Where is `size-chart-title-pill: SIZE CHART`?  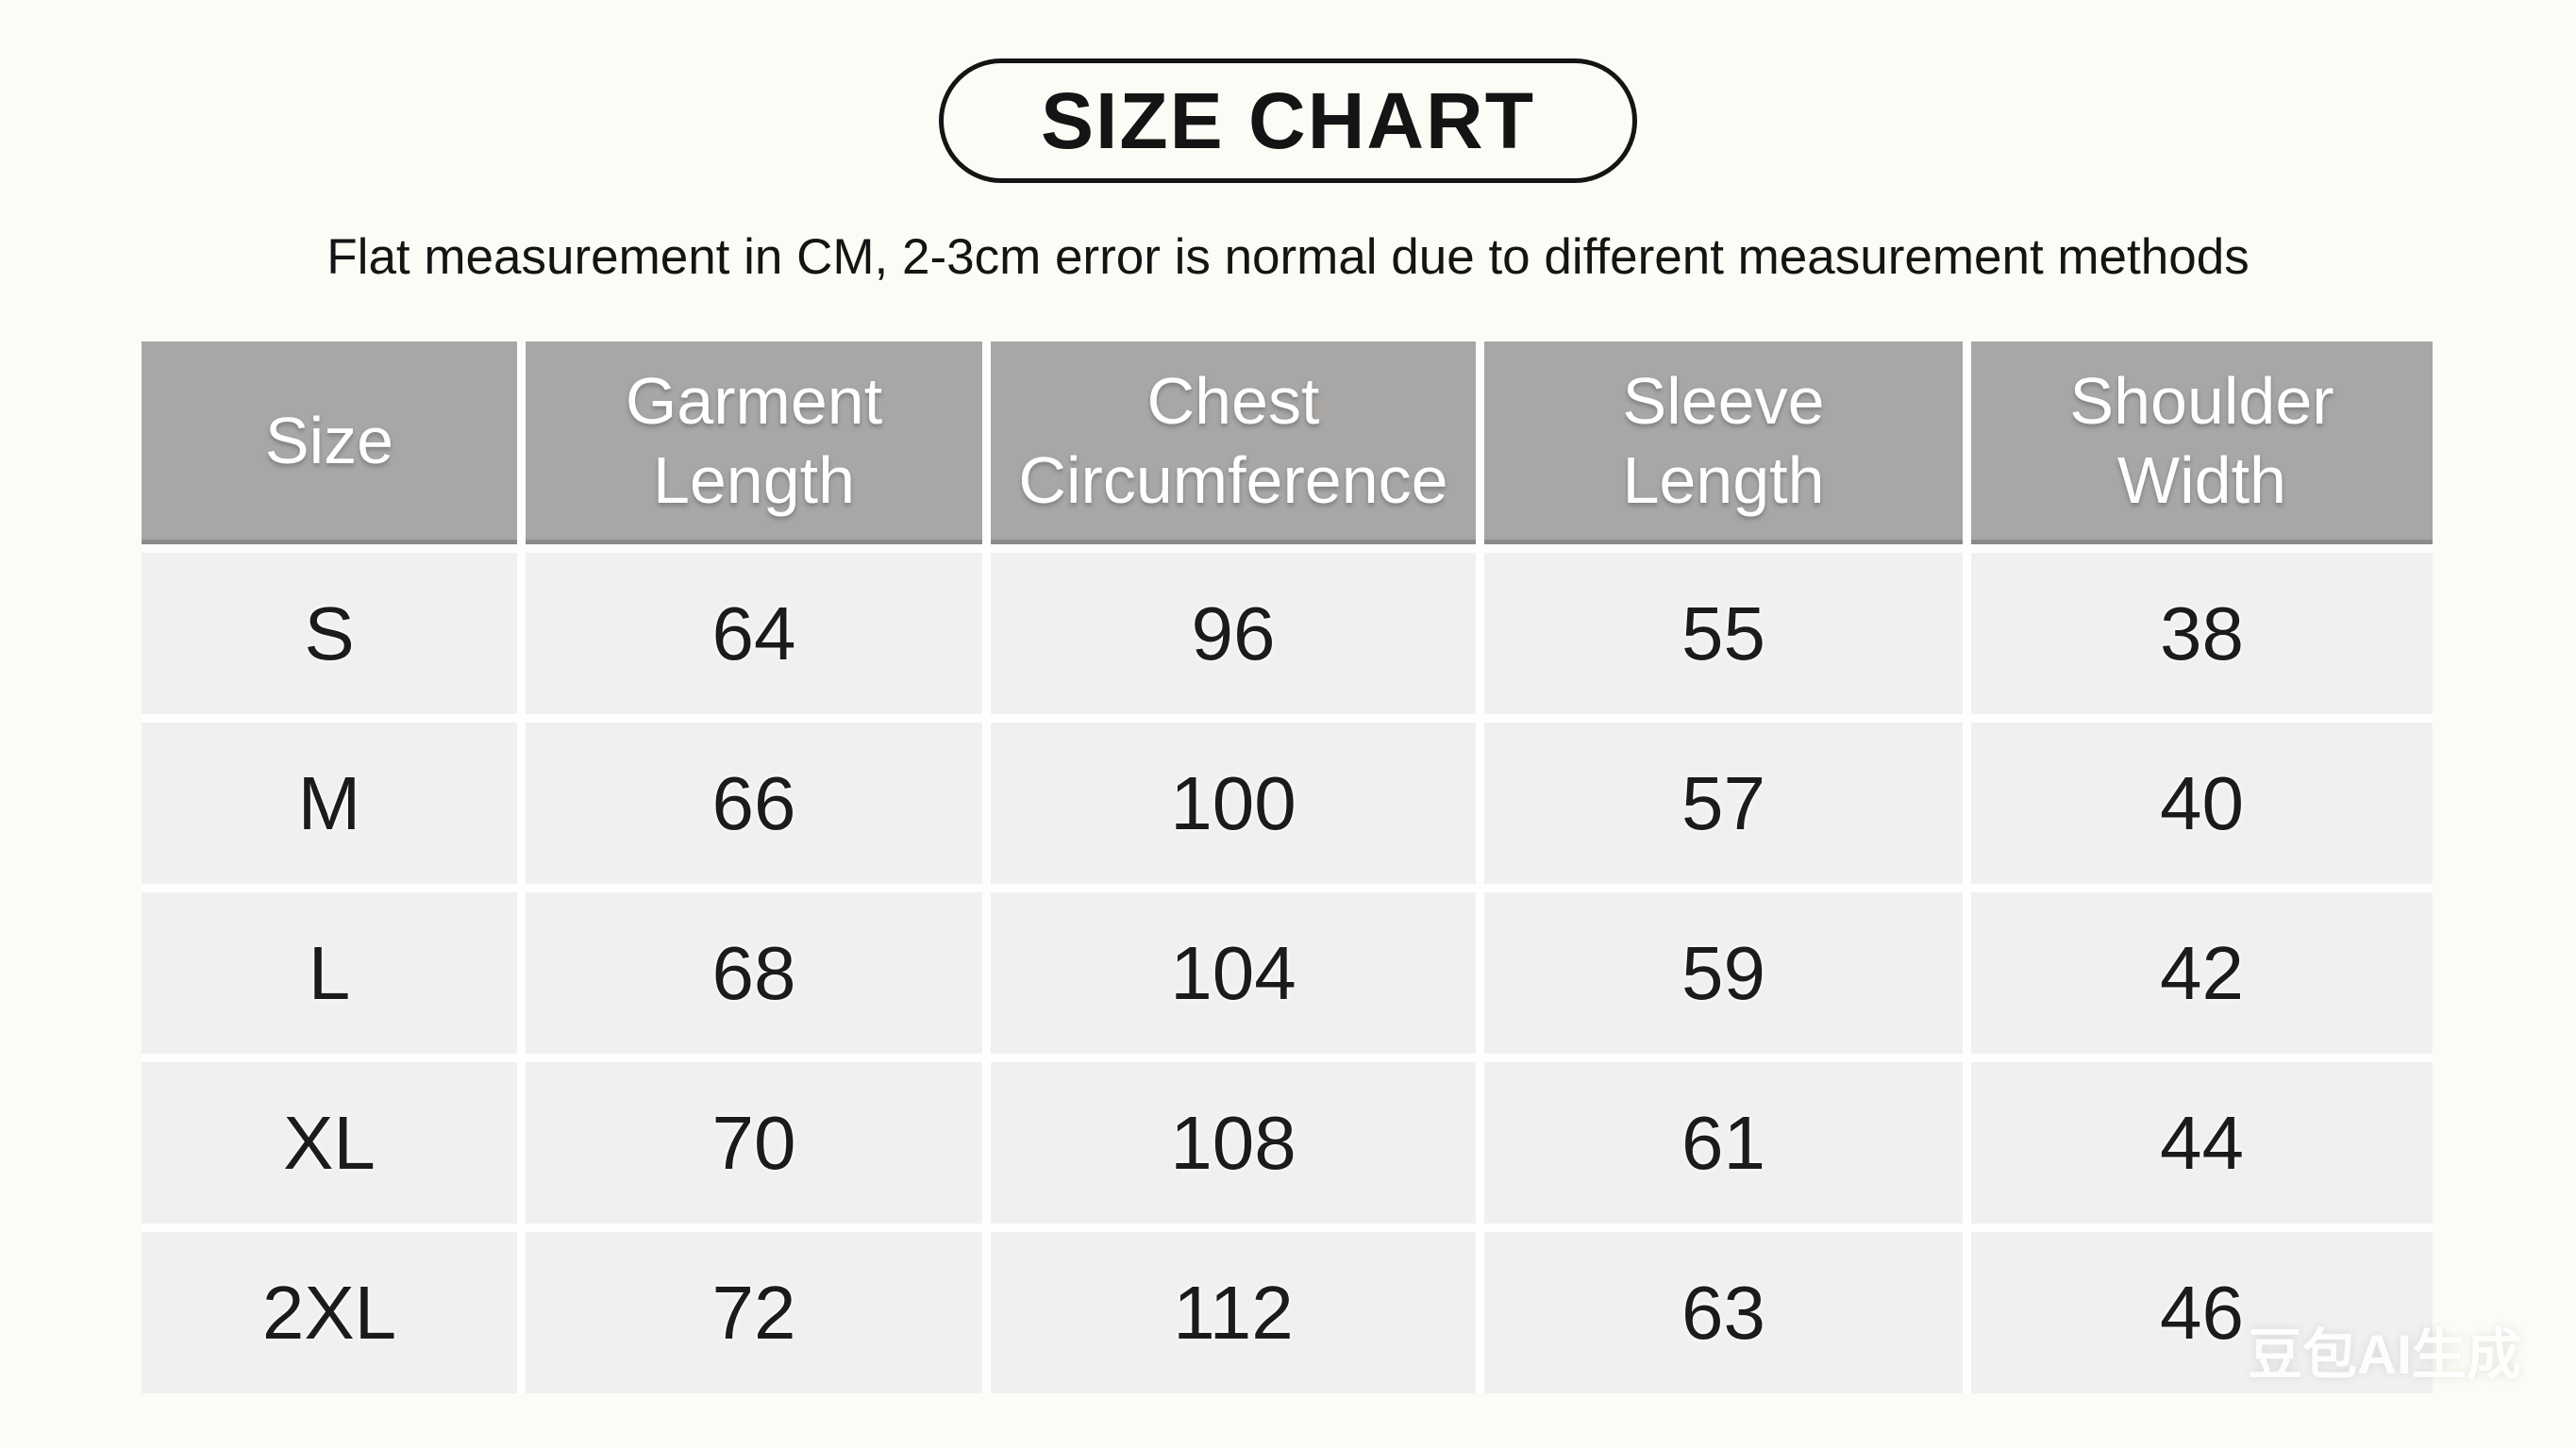 size-chart-title-pill: SIZE CHART is located at coordinates (1288, 120).